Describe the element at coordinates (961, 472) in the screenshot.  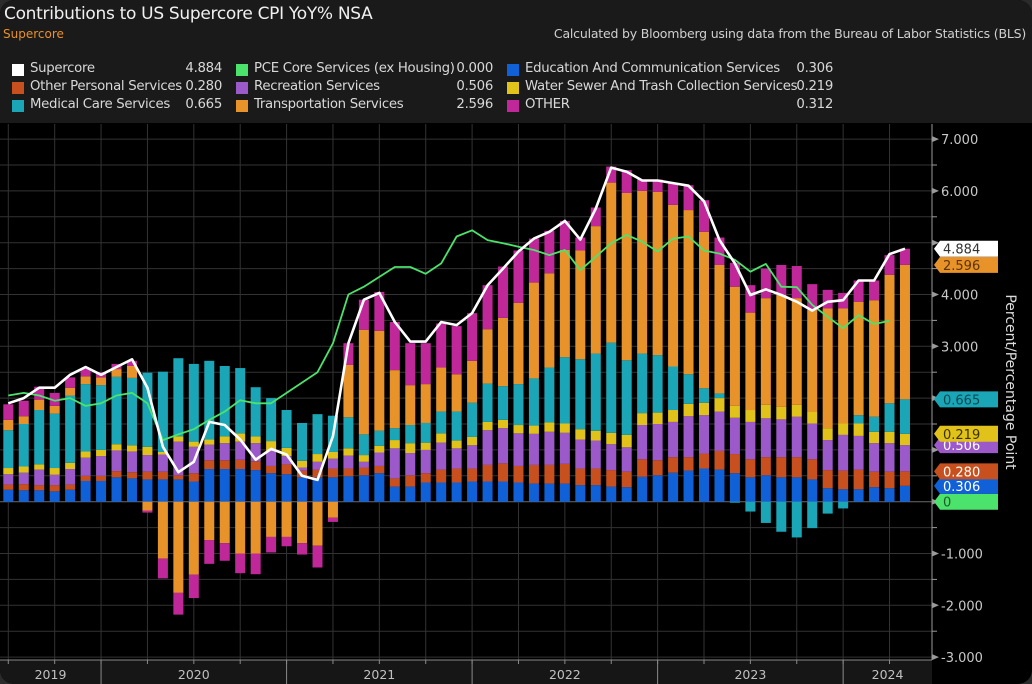
I see `value-tag-text: 0.280` at that location.